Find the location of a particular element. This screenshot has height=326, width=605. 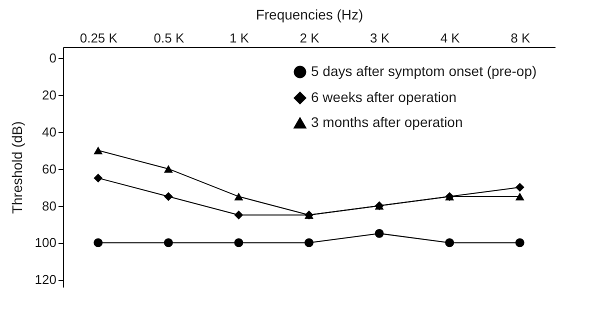

y-tick-label: 60 is located at coordinates (49, 168).